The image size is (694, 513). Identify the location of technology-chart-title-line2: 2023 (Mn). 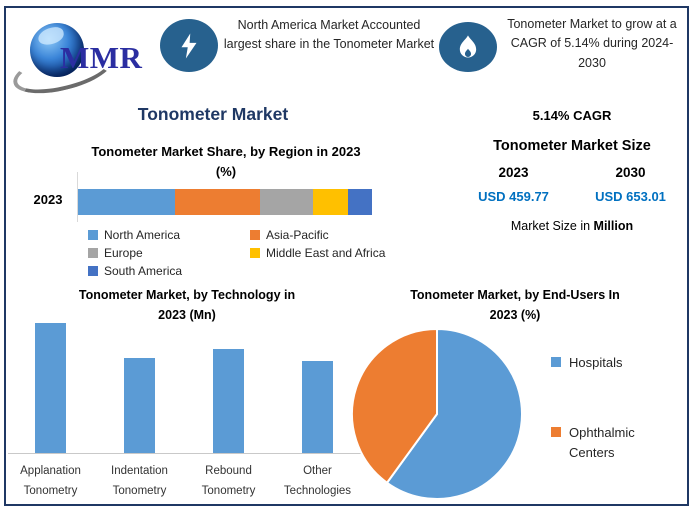
(187, 315).